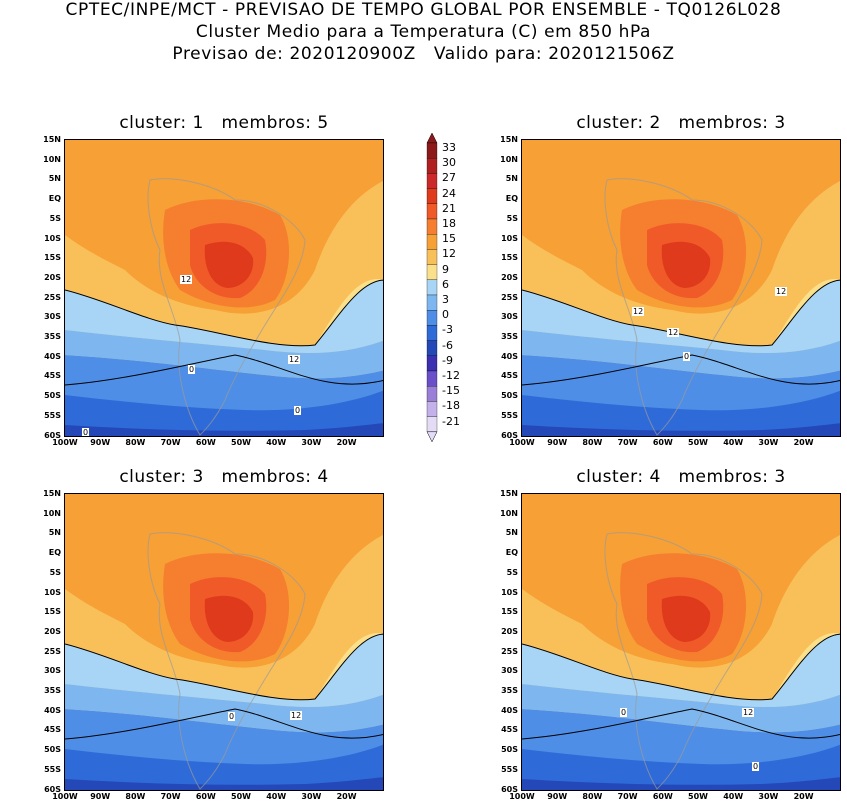 The height and width of the screenshot is (803, 847). What do you see at coordinates (509, 238) in the screenshot?
I see `lat-tick: 10S` at bounding box center [509, 238].